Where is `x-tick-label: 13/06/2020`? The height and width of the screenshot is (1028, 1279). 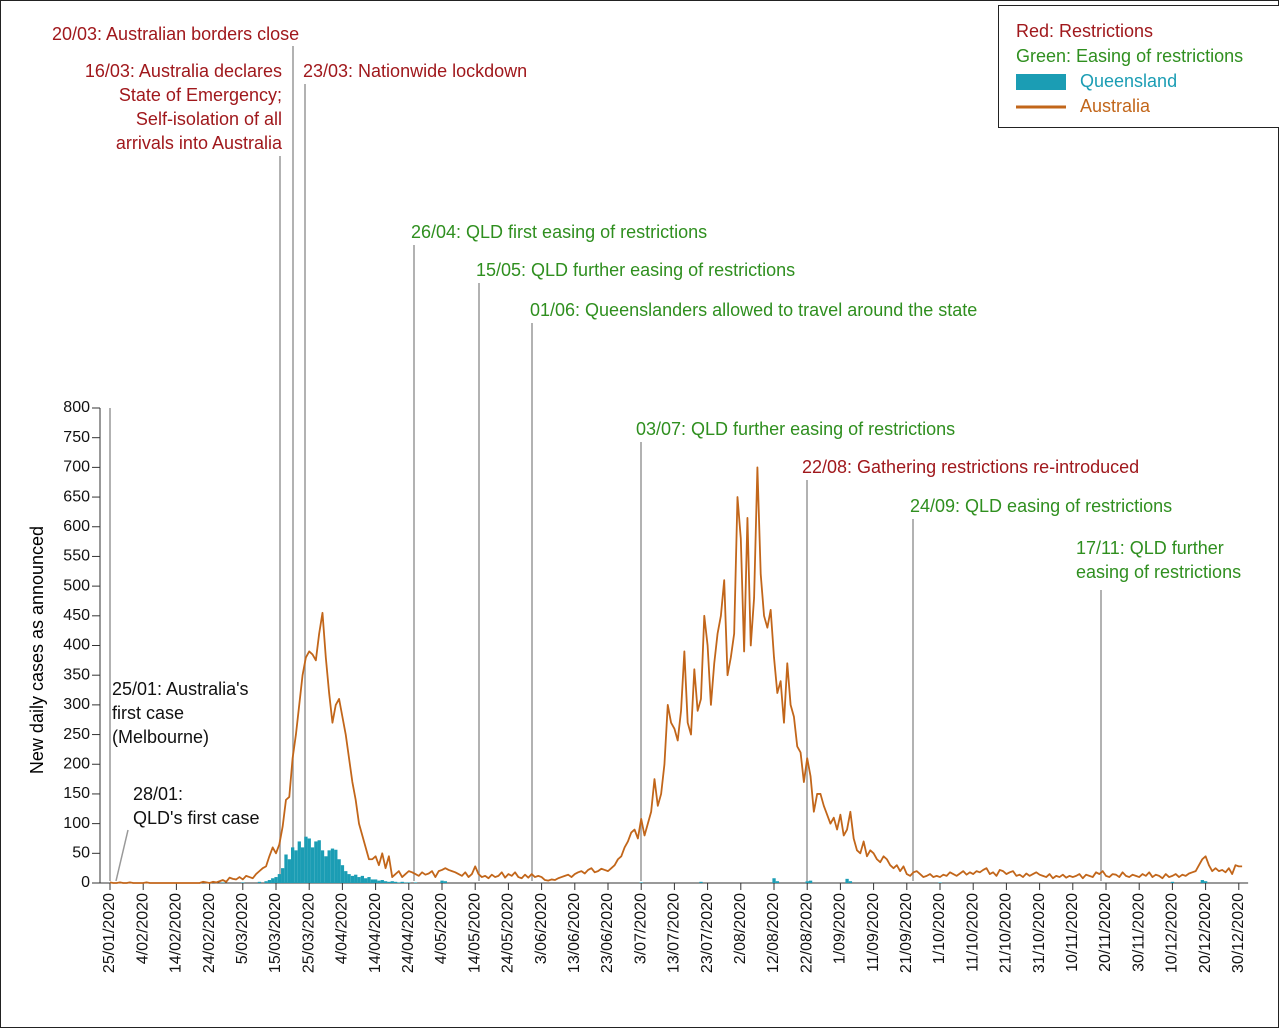
x-tick-label: 13/06/2020 is located at coordinates (574, 933).